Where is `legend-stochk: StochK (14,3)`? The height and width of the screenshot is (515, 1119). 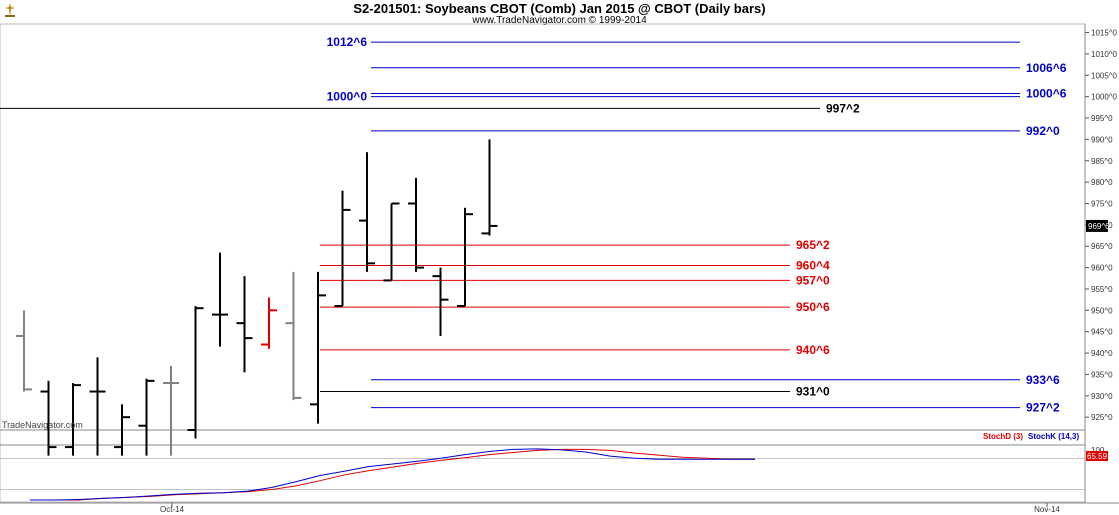
legend-stochk: StochK (14,3) is located at coordinates (1053, 436).